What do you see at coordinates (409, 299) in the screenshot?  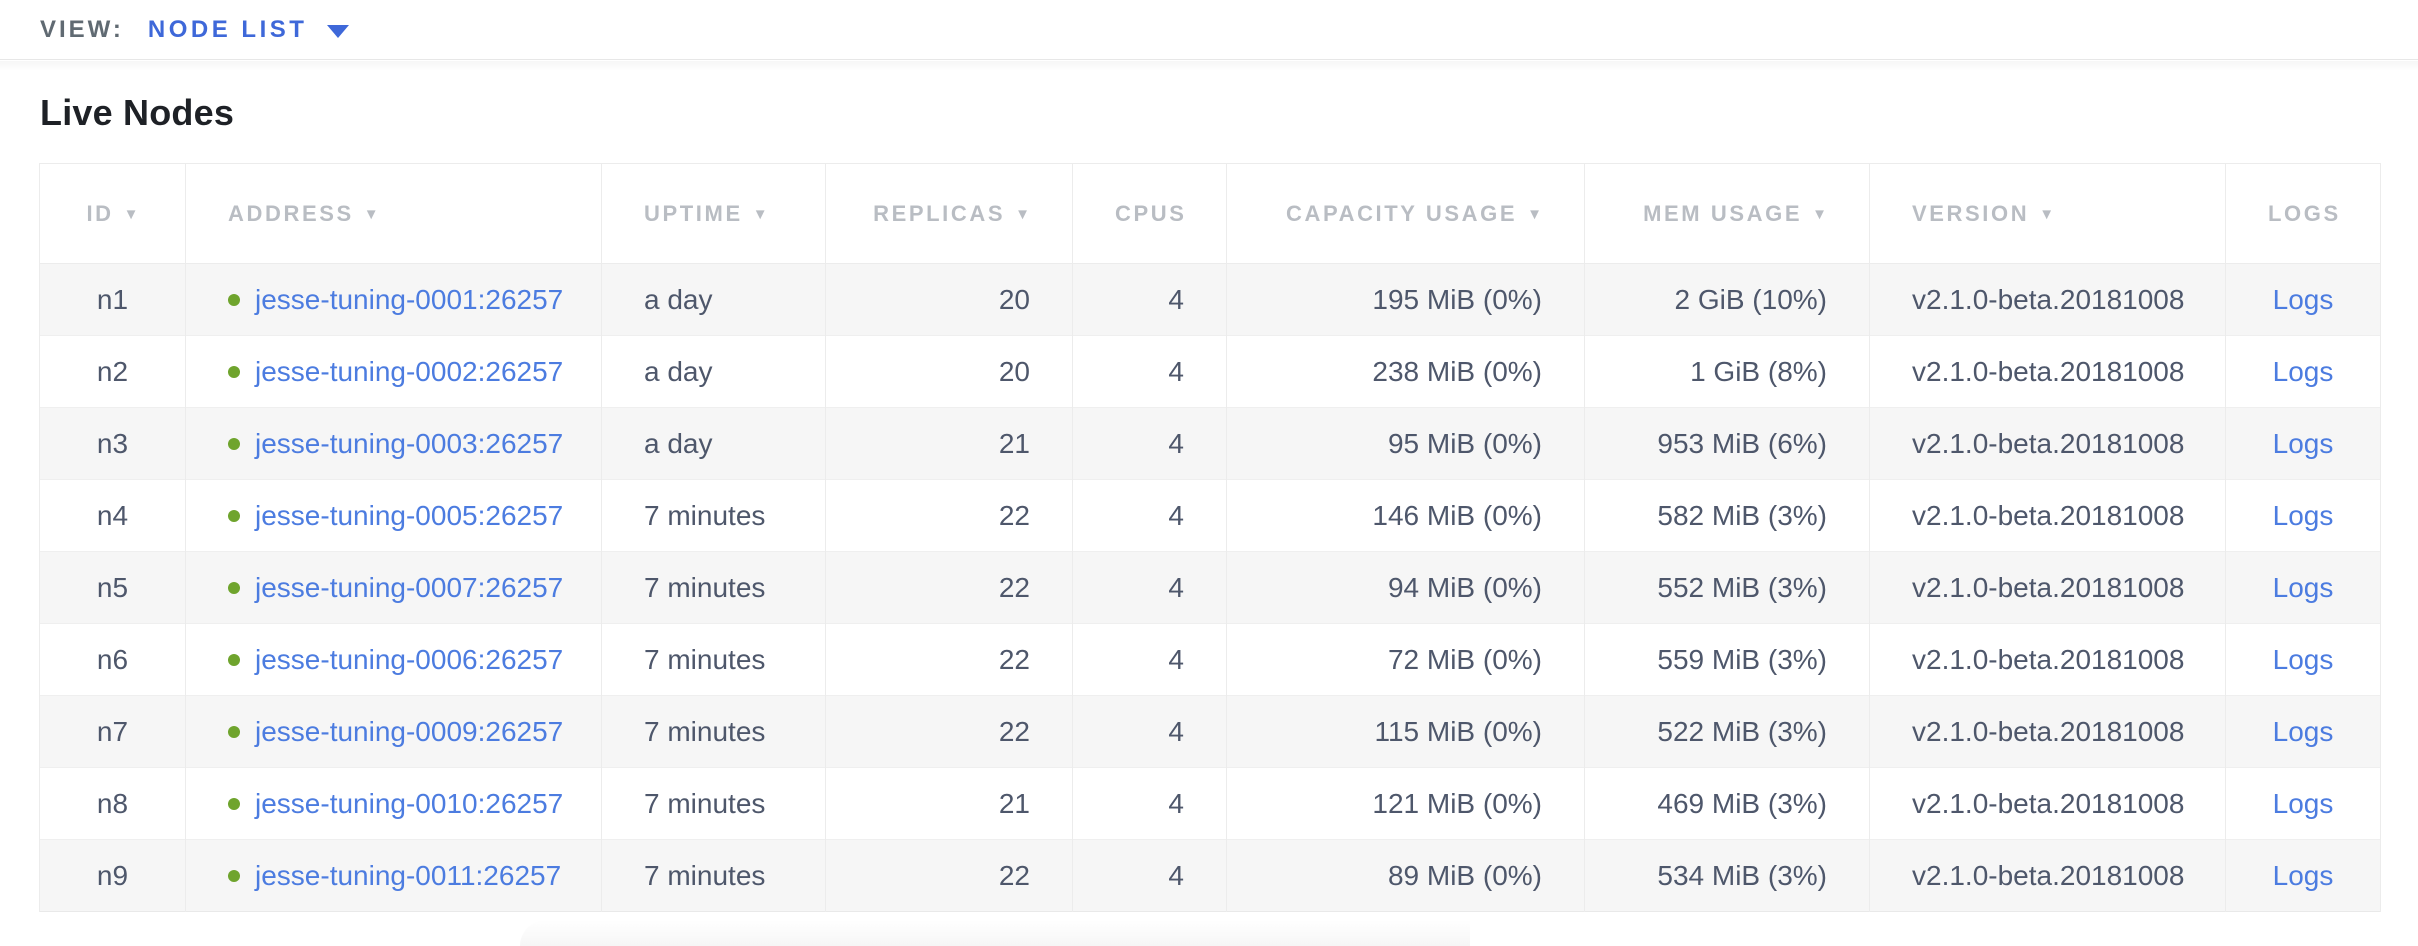 I see `node-address-link: jesse-tuning-0001:26257` at bounding box center [409, 299].